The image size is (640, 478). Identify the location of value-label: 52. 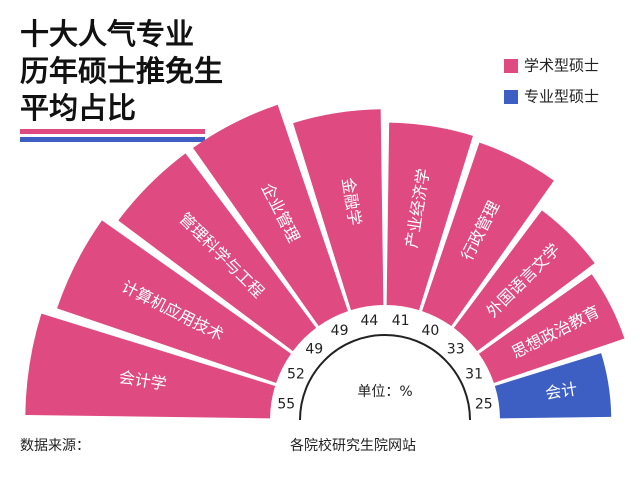
(296, 375).